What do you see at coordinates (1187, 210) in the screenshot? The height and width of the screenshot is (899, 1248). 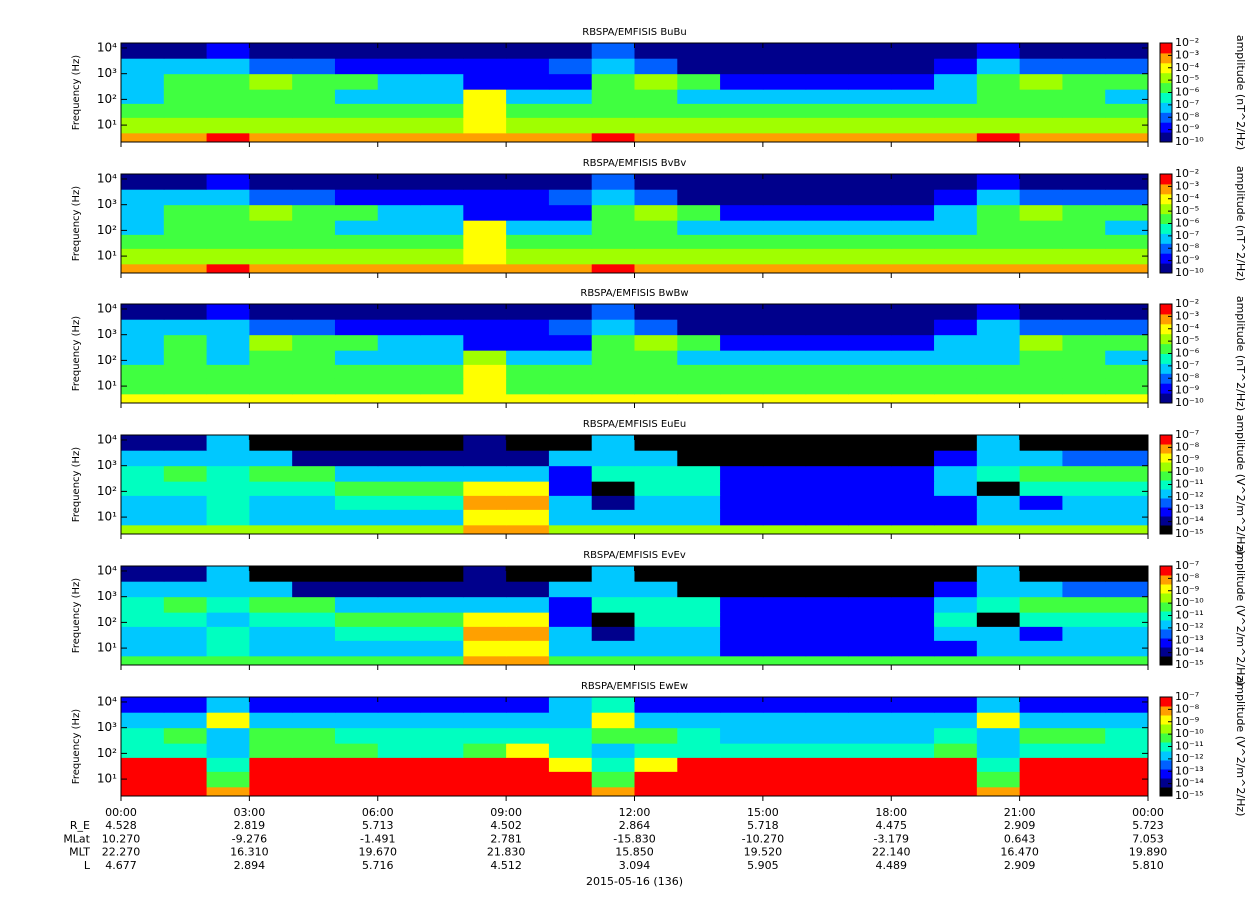 I see `colorbar-tick-label: 10⁻⁵` at bounding box center [1187, 210].